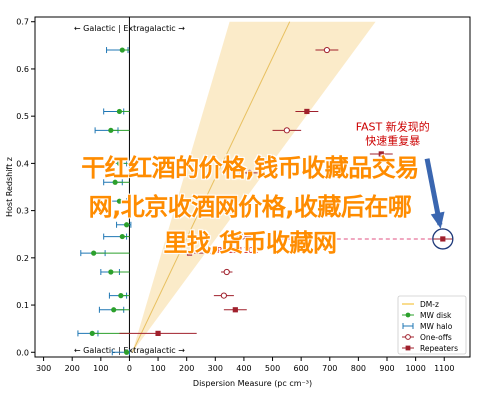 This screenshot has height=403, width=500. What do you see at coordinates (235, 250) in the screenshot?
I see `annotation-3: FRB121102` at bounding box center [235, 250].